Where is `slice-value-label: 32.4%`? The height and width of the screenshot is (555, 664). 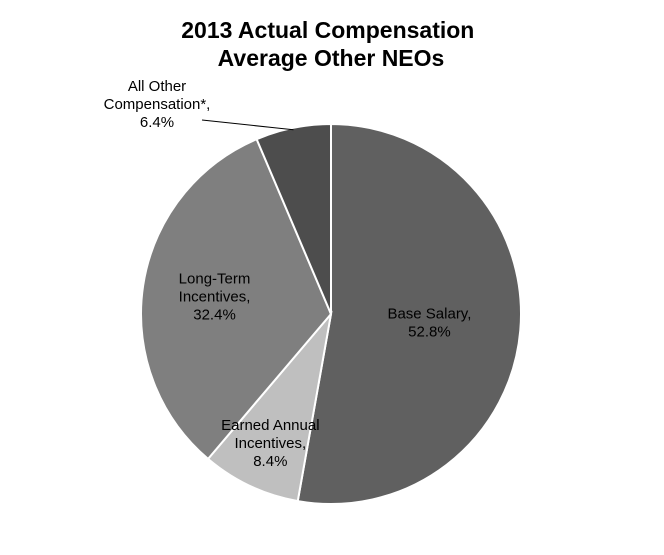 slice-value-label: 32.4% is located at coordinates (214, 314).